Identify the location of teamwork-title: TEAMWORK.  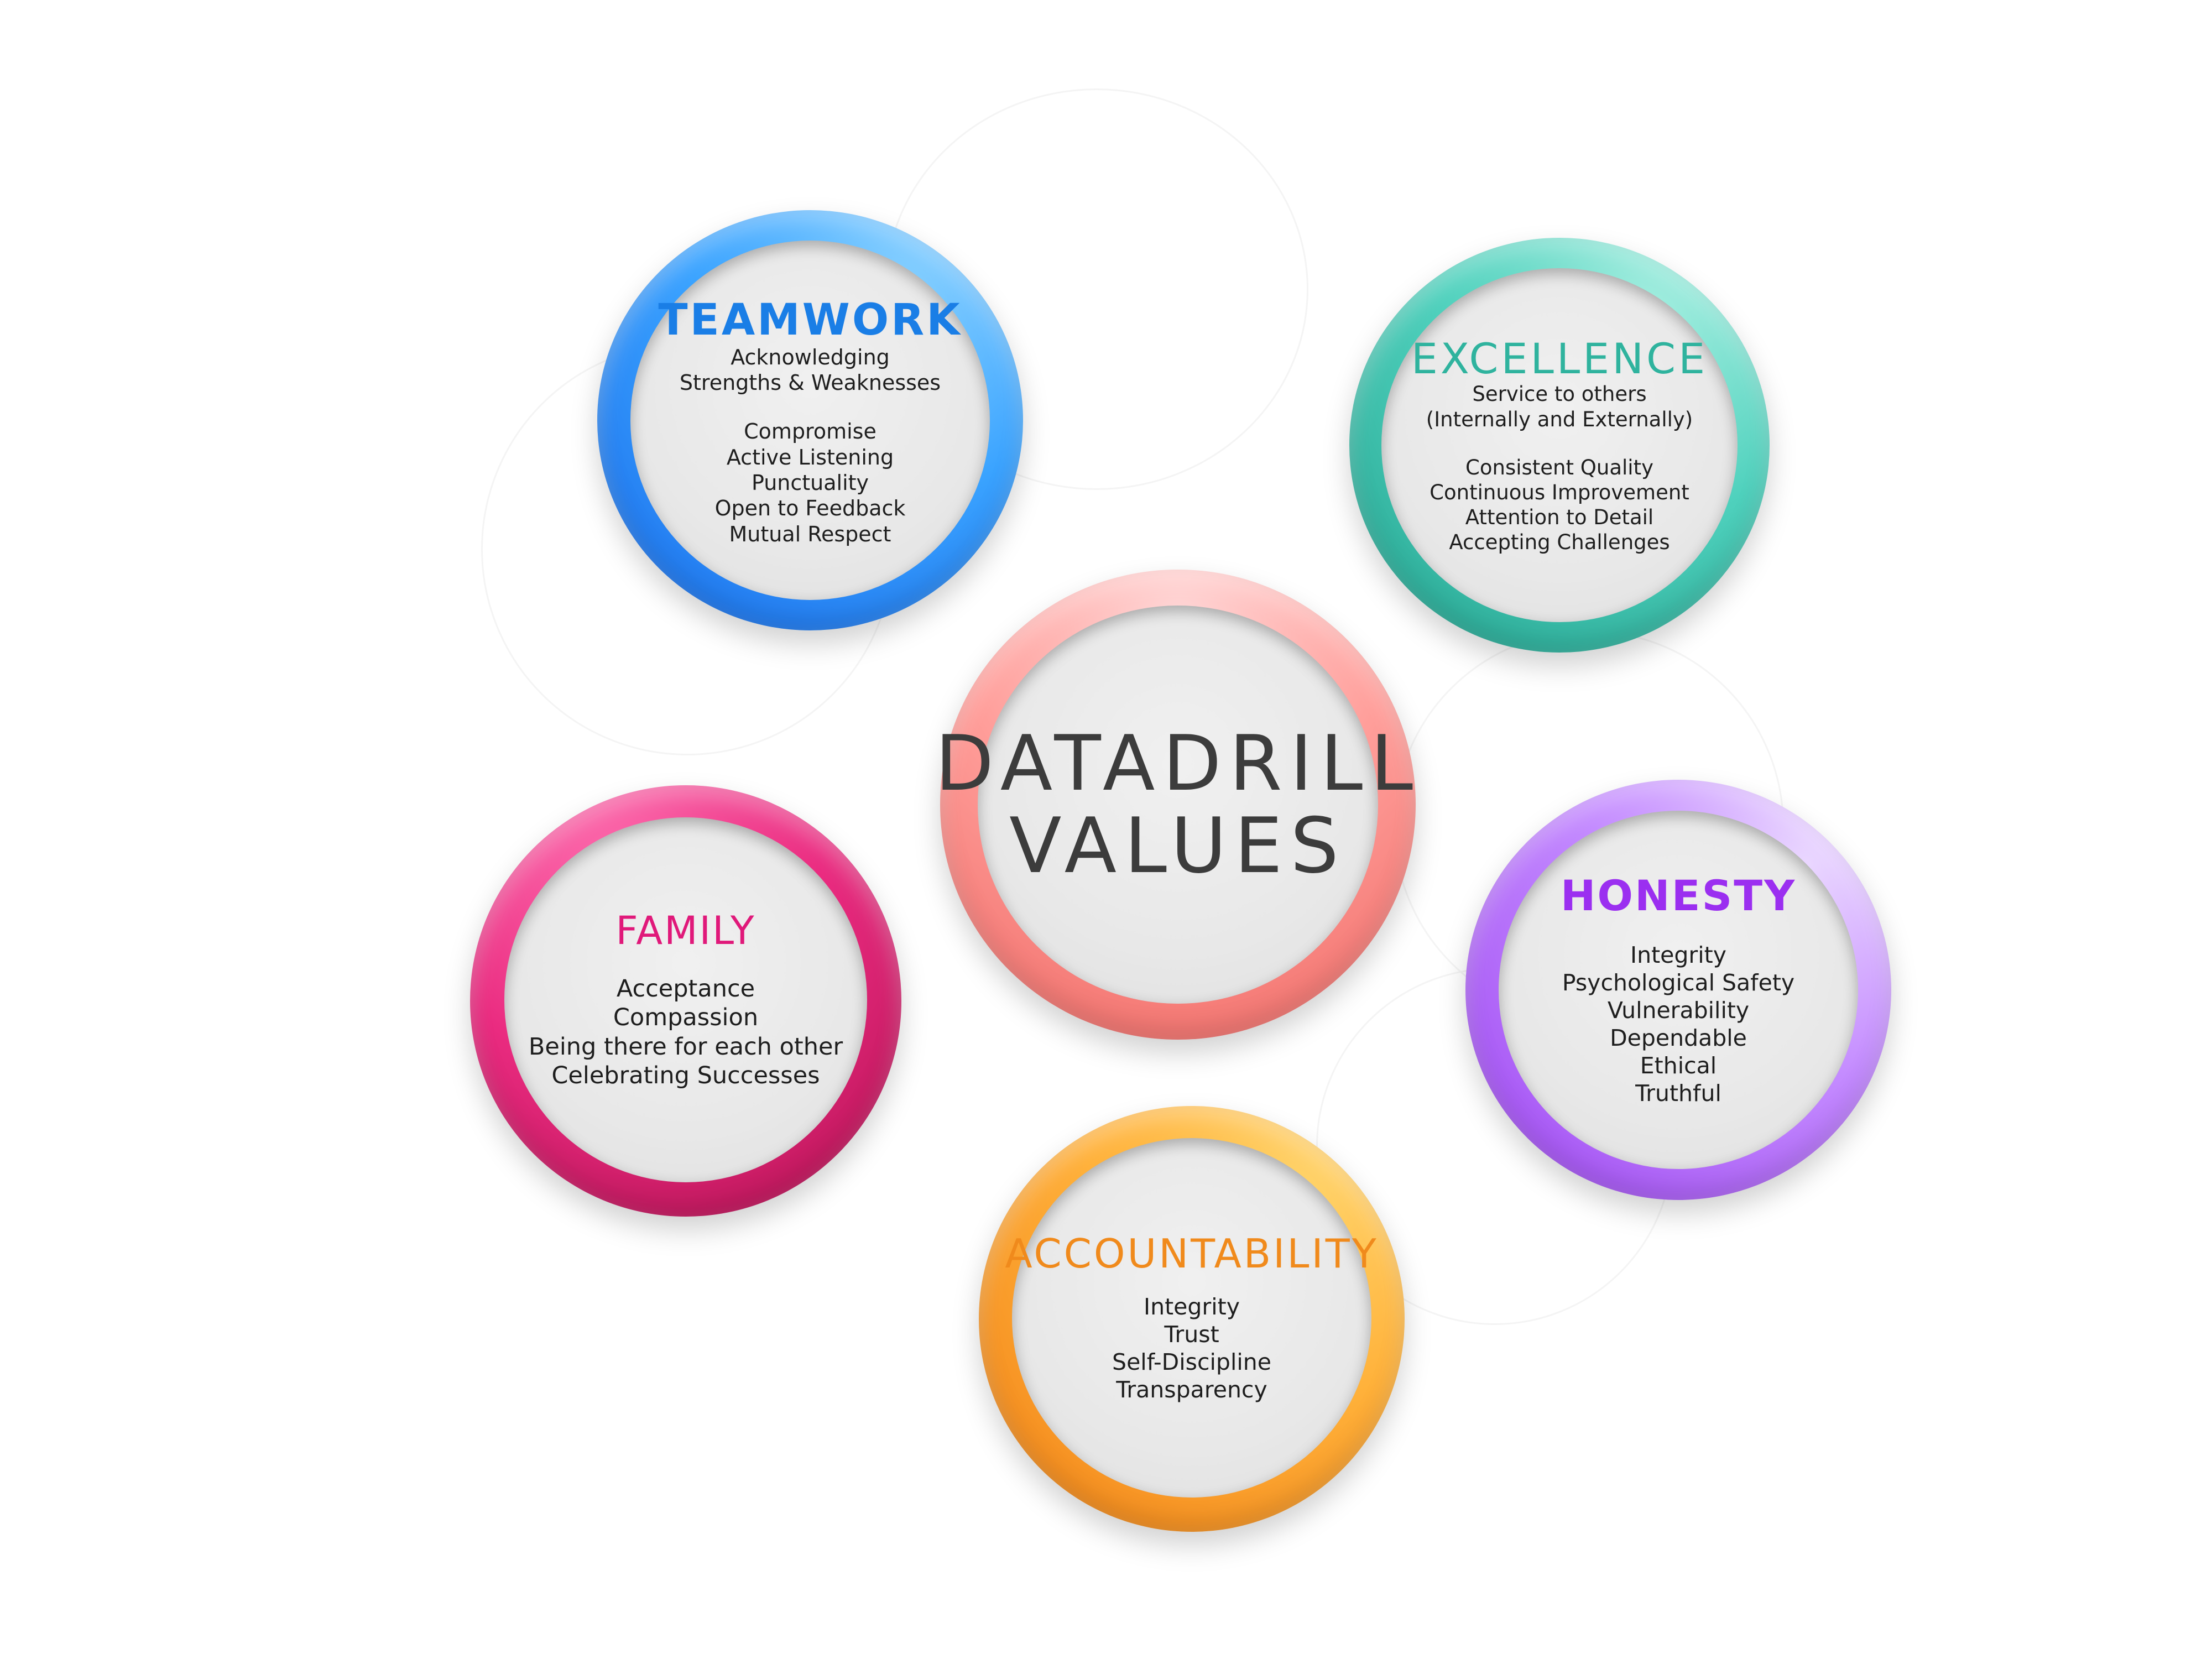
(810, 320).